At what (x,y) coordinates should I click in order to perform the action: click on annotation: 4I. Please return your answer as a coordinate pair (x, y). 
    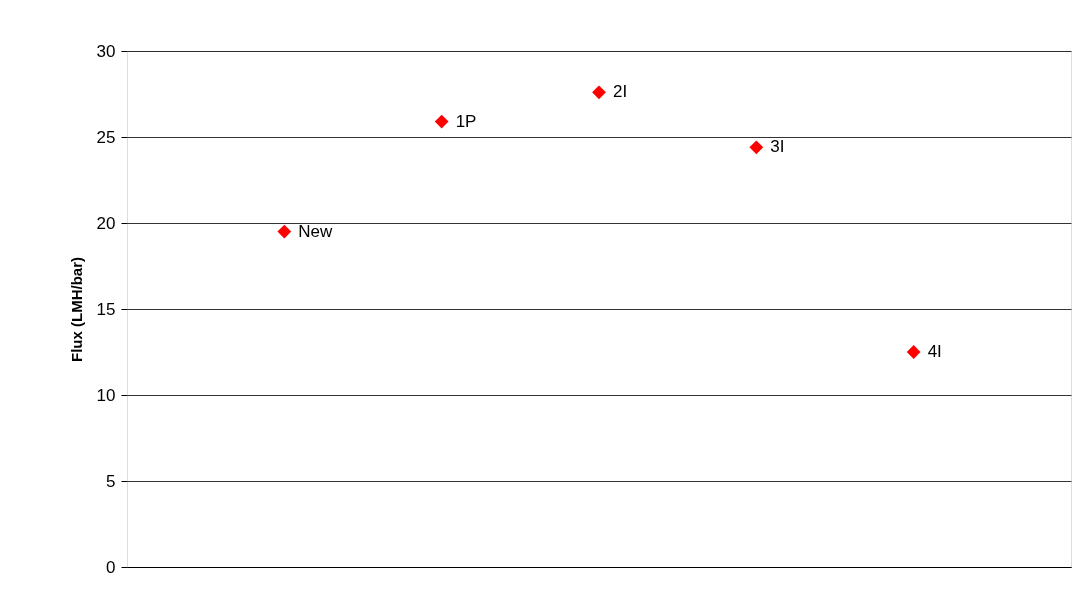
    Looking at the image, I should click on (934, 351).